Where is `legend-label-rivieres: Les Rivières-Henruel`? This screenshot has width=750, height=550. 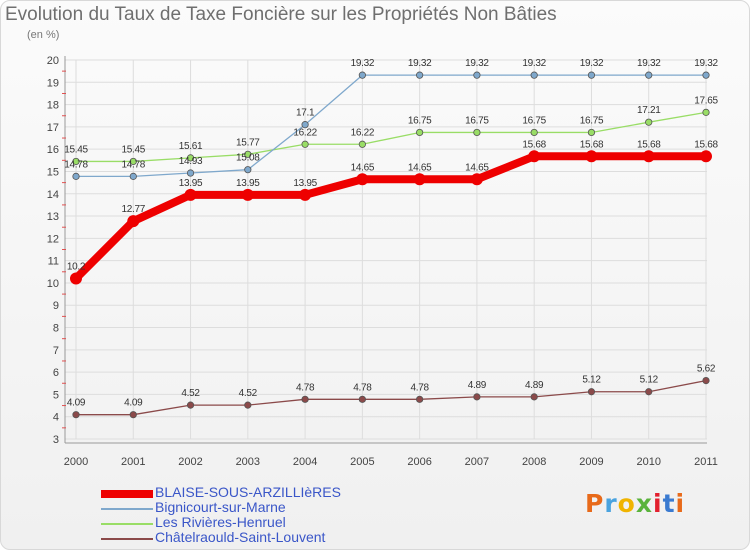 legend-label-rivieres: Les Rivières-Henruel is located at coordinates (220, 522).